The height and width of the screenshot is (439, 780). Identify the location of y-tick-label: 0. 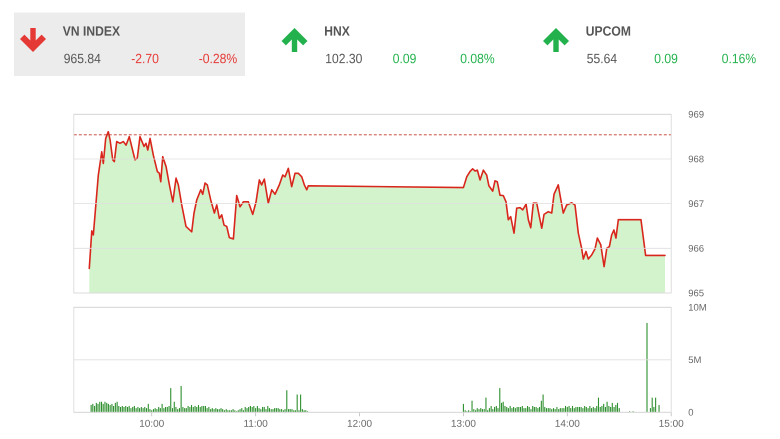
(691, 412).